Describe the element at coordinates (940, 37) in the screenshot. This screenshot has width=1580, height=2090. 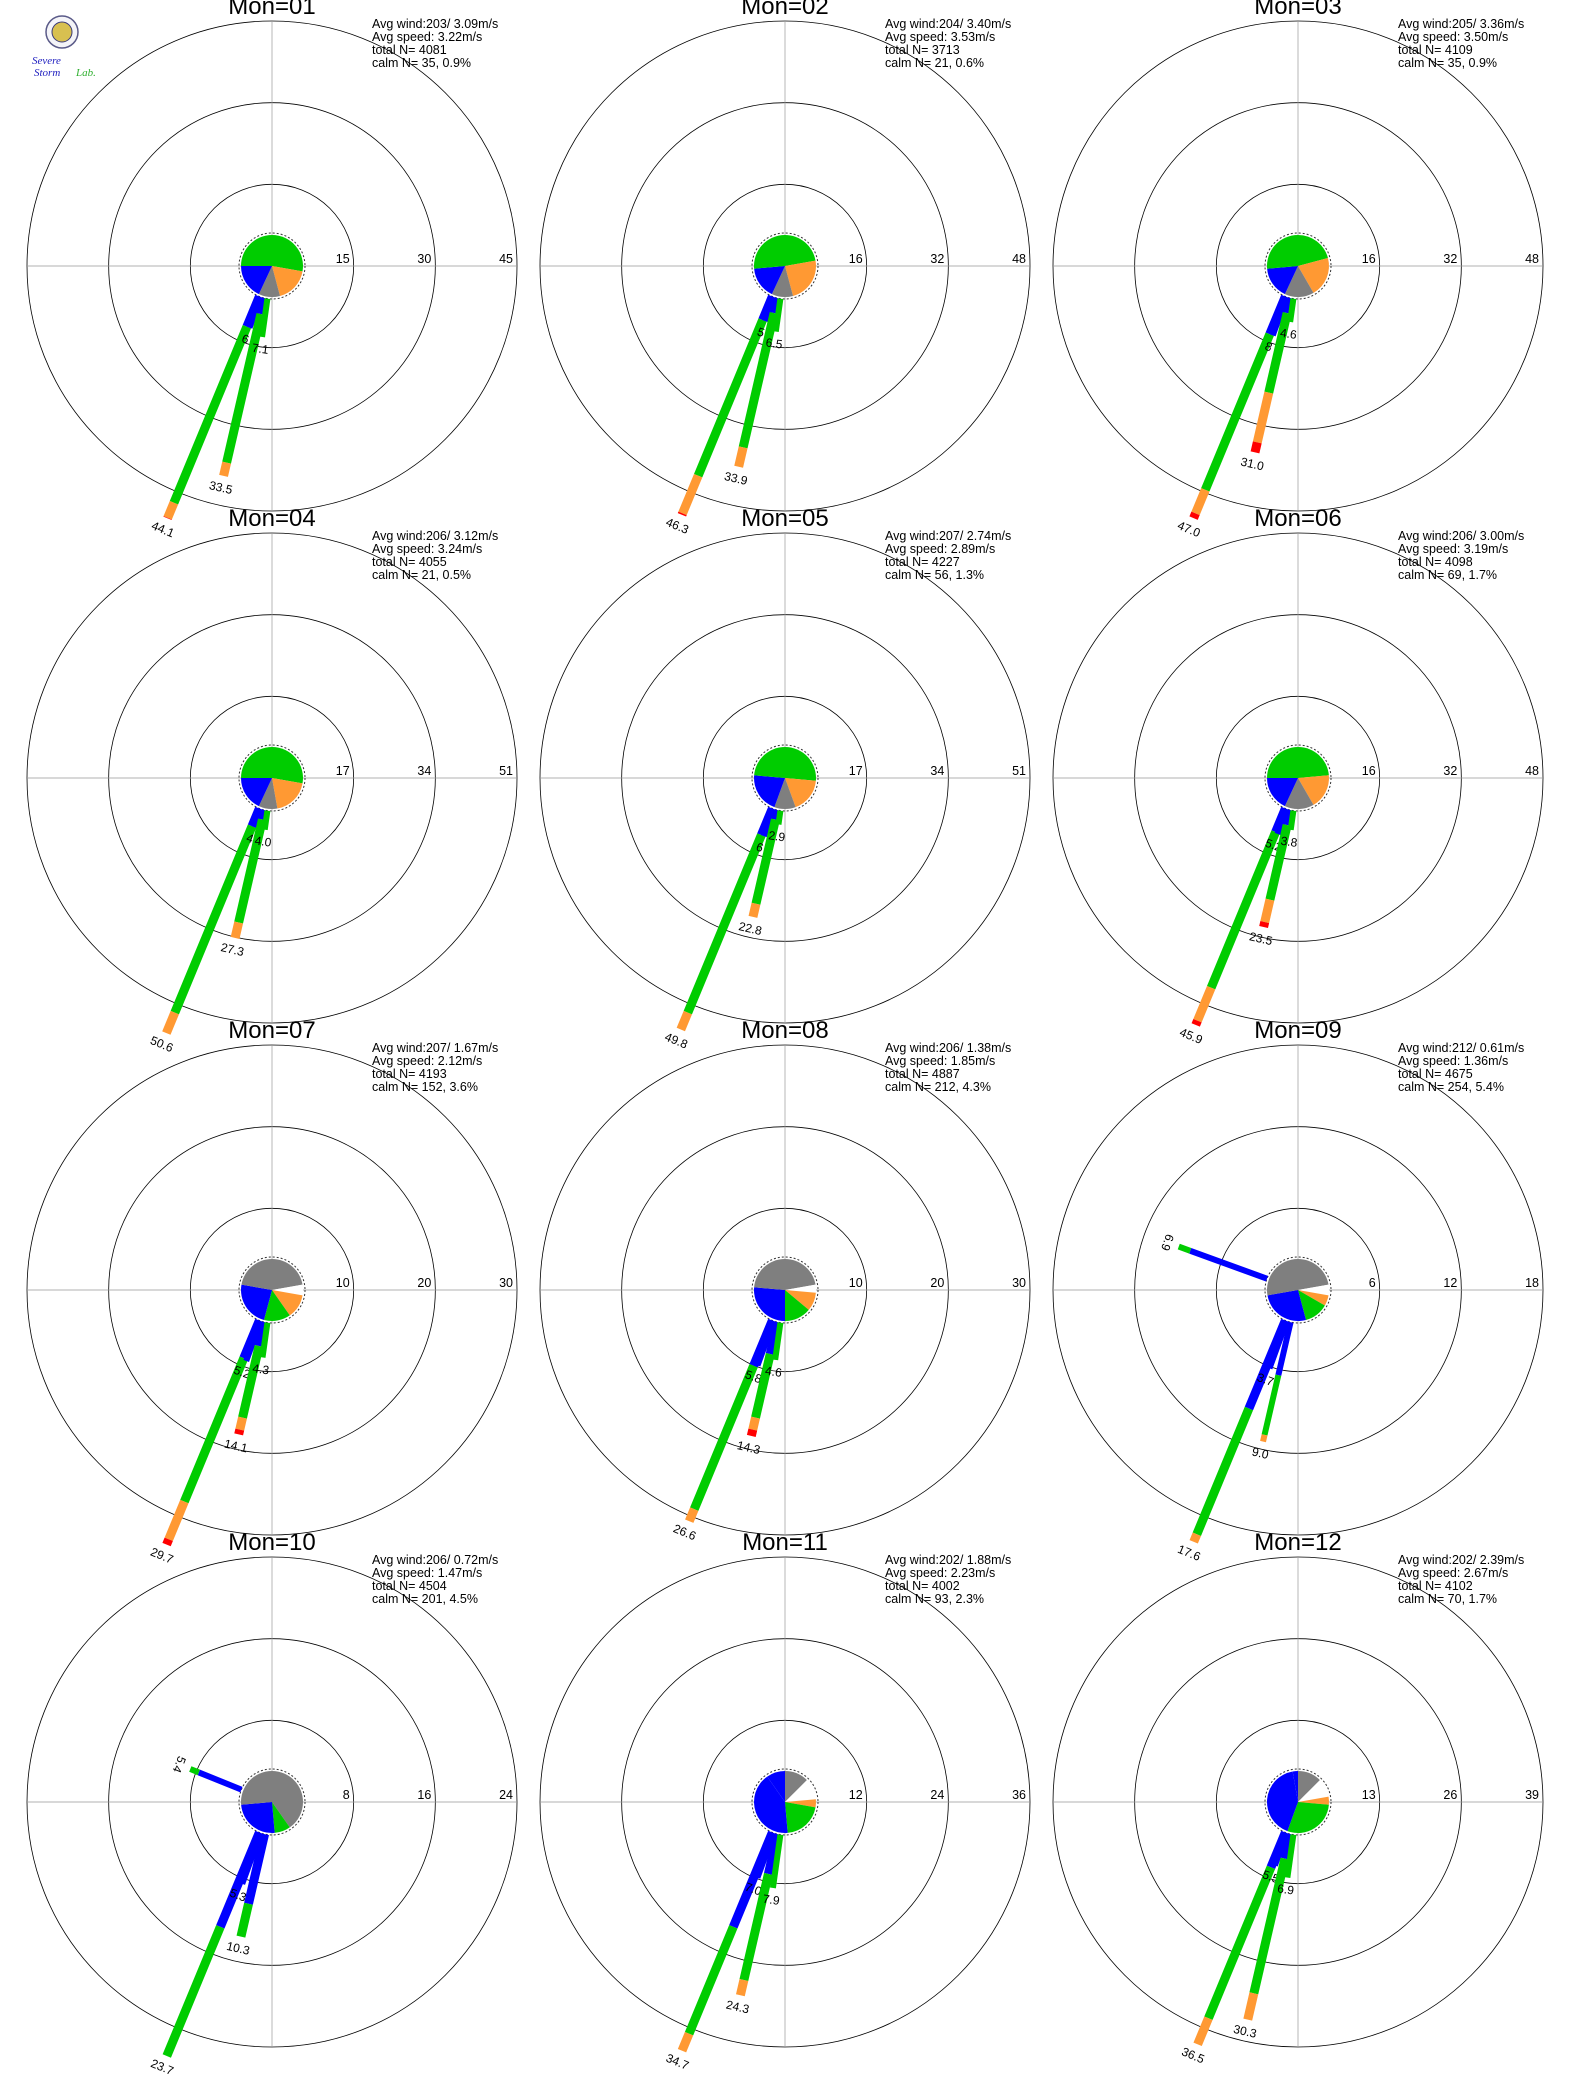
I see `stat-avg-speed: Avg speed: 3.53m/s` at that location.